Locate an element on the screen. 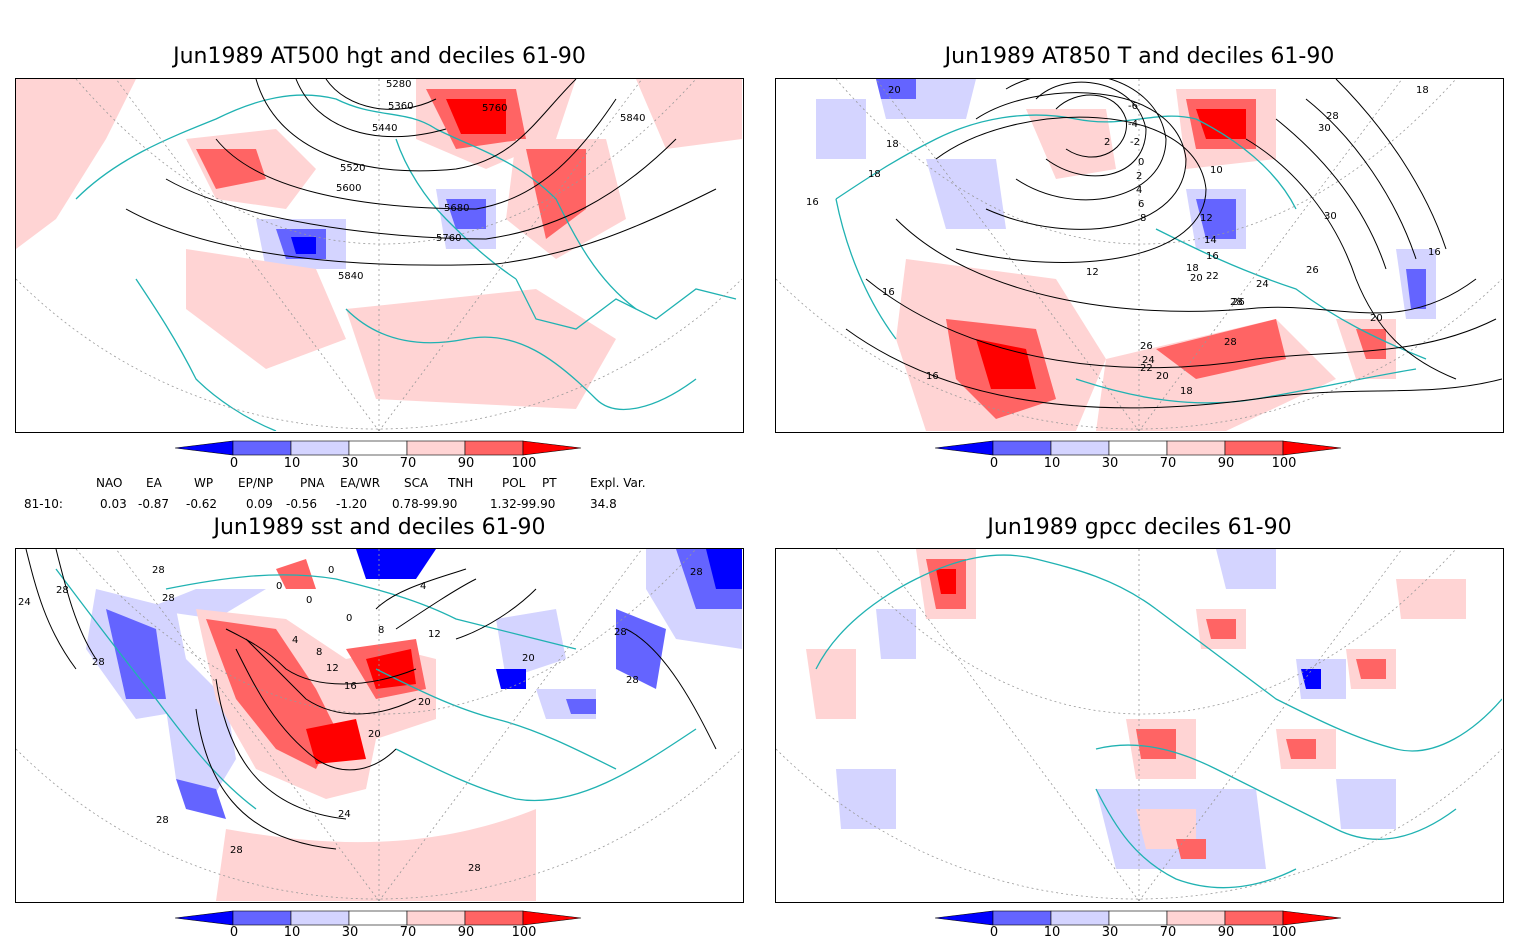  contour-label: 5600 is located at coordinates (348, 188).